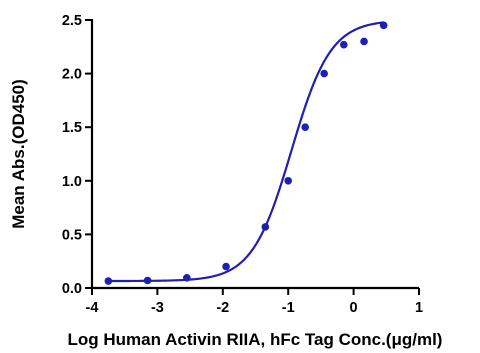  What do you see at coordinates (92, 308) in the screenshot?
I see `x-tick-label: -4` at bounding box center [92, 308].